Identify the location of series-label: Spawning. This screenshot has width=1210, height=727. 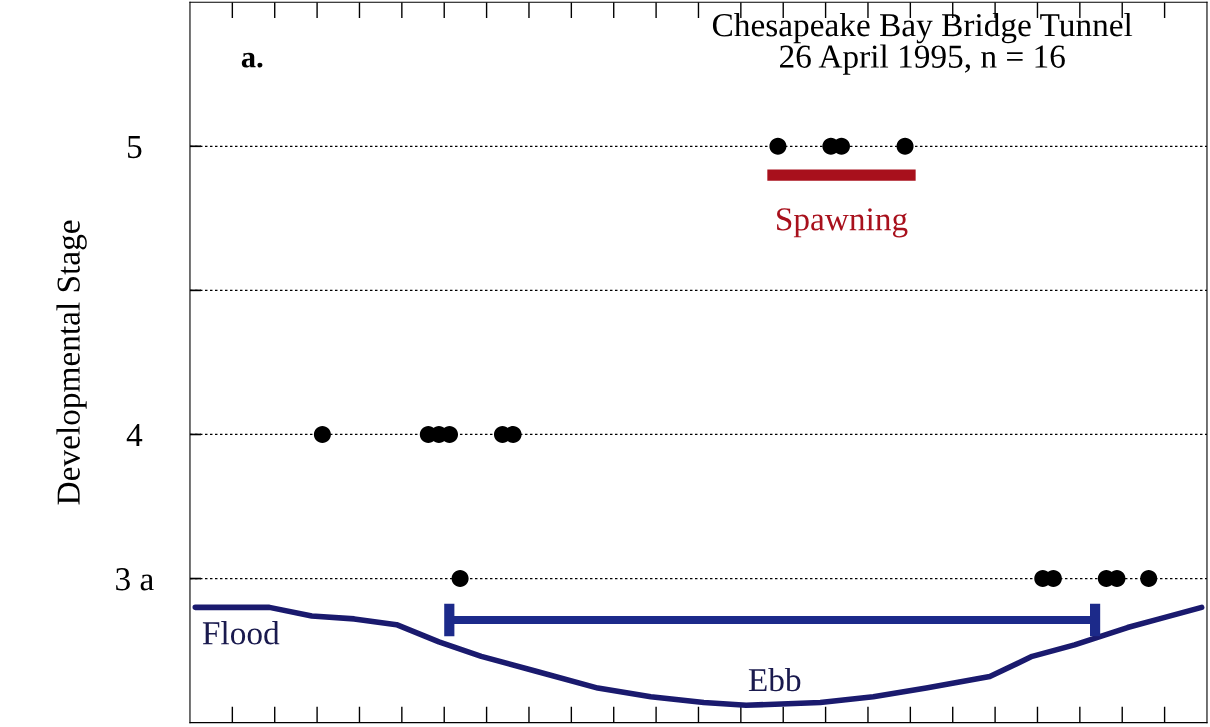
(842, 223).